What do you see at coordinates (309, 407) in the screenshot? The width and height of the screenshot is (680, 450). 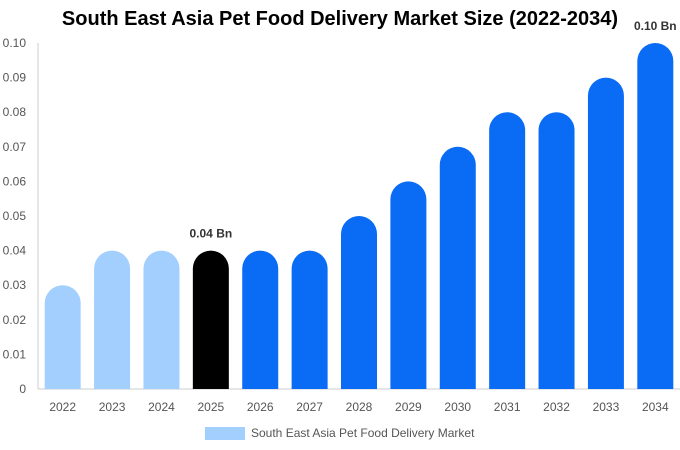 I see `x-tick-label: 2027` at bounding box center [309, 407].